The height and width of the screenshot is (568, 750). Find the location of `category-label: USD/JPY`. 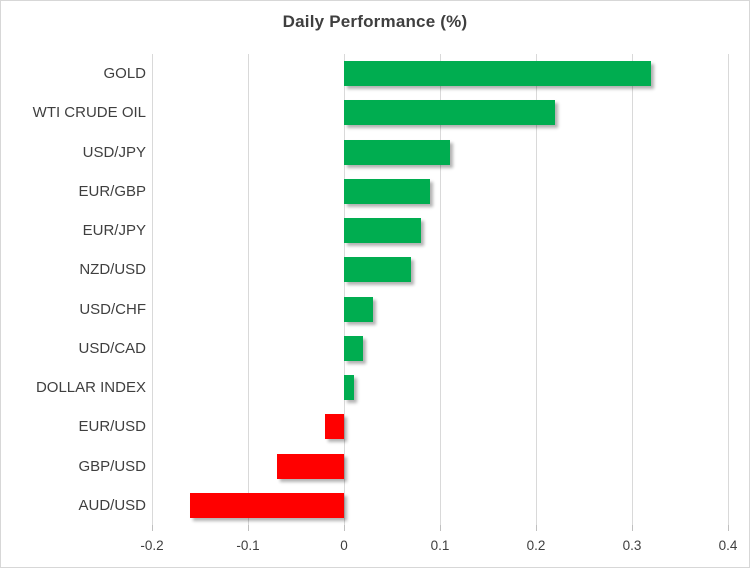

category-label: USD/JPY is located at coordinates (114, 152).